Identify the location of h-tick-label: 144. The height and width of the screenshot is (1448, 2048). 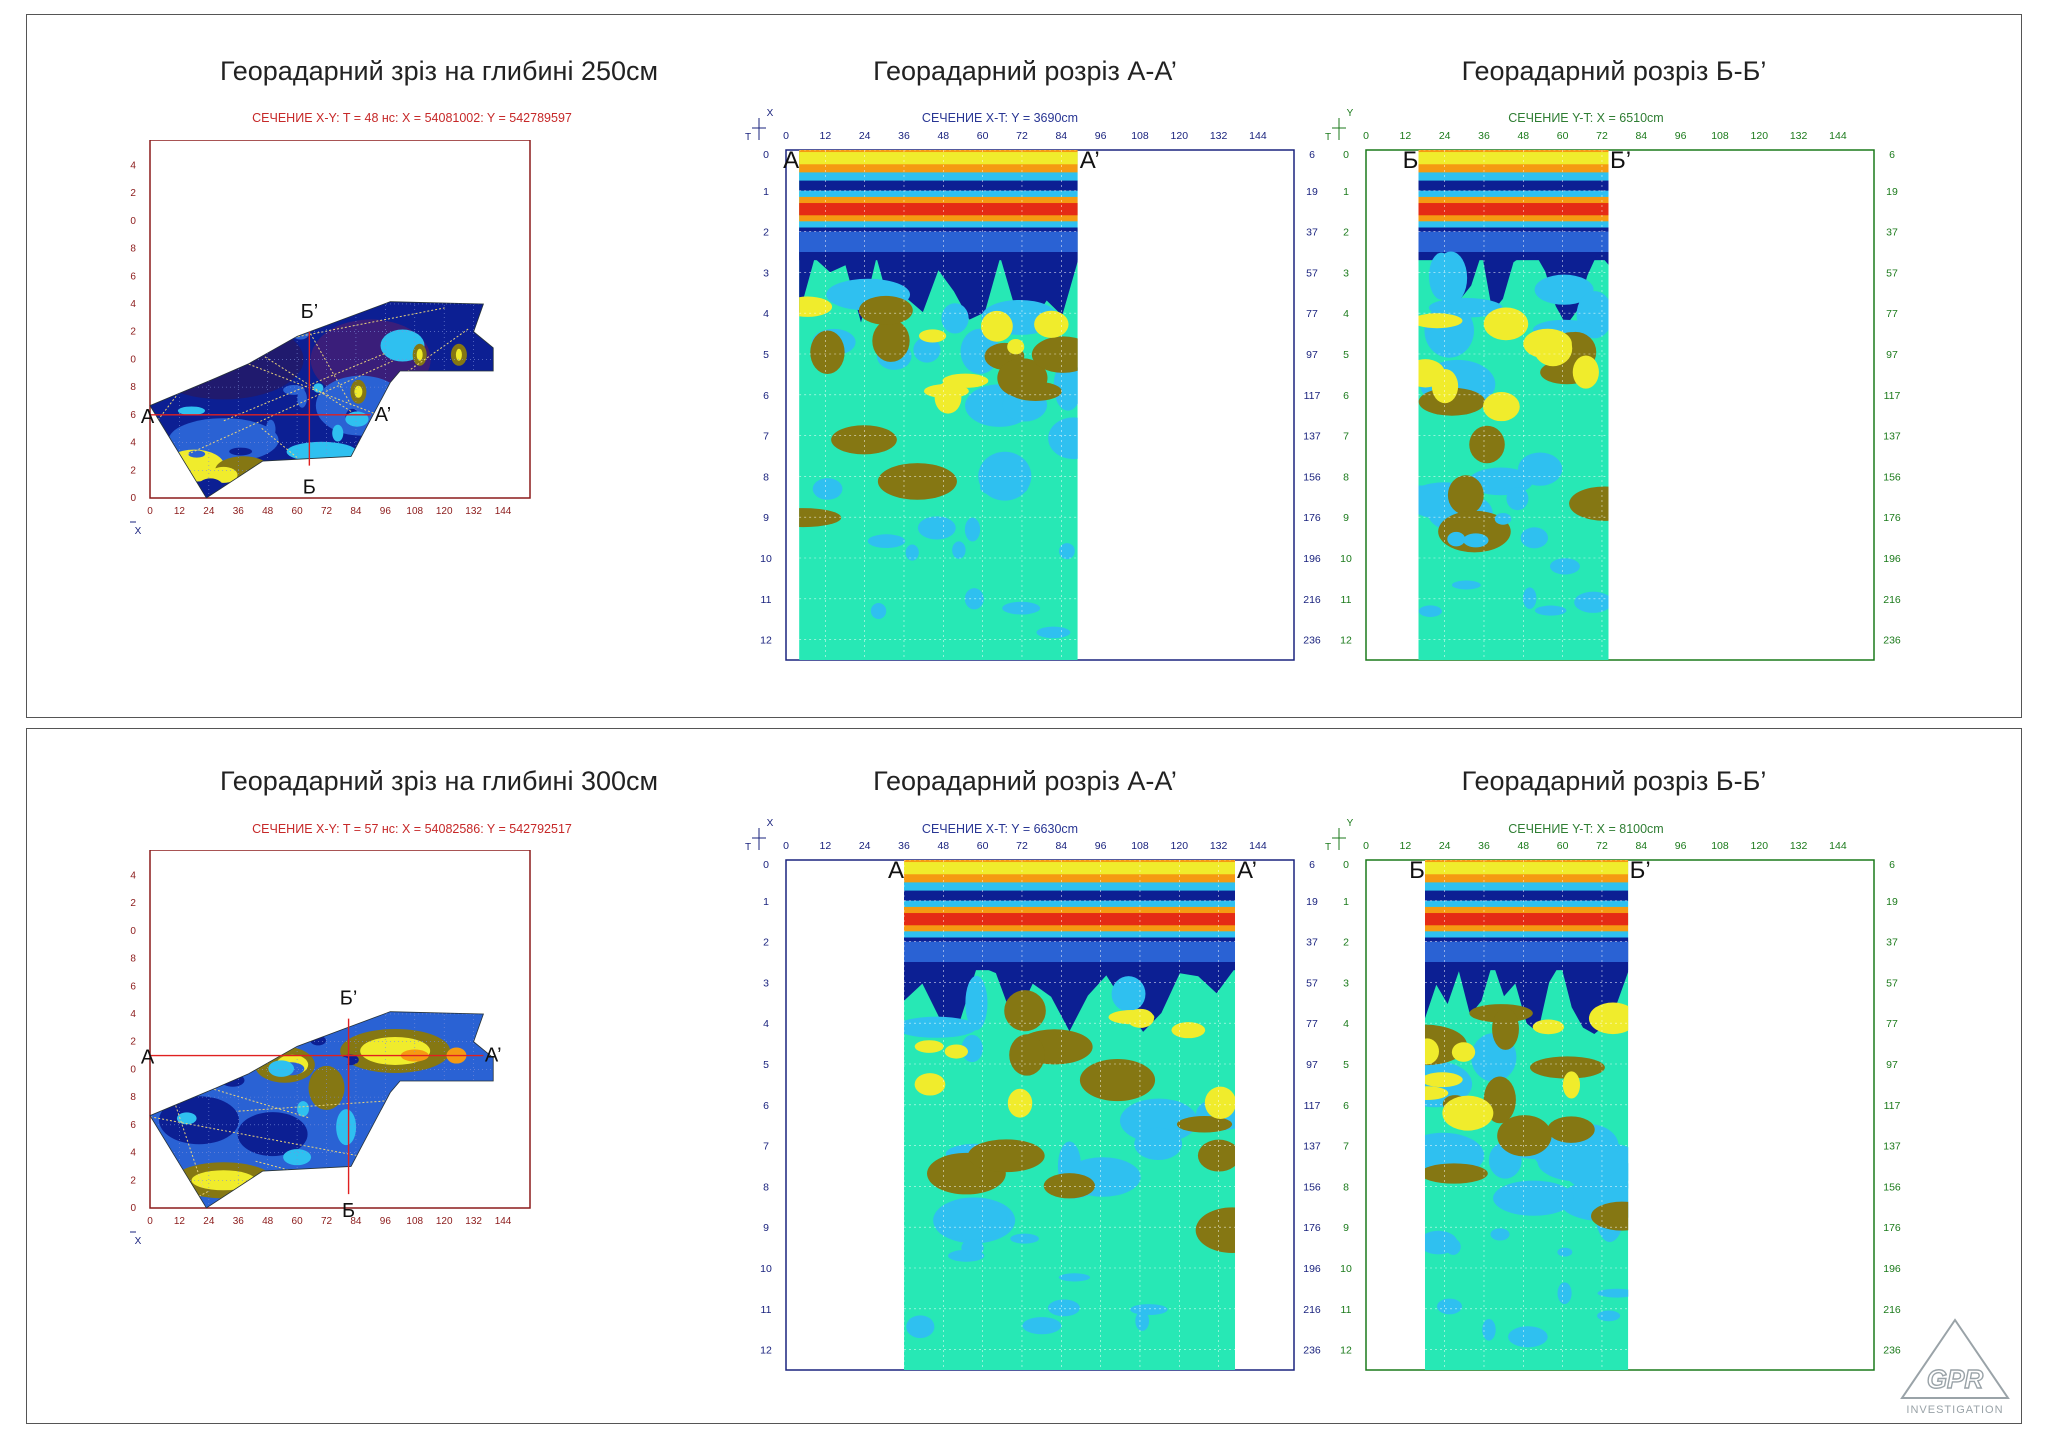
(1258, 136).